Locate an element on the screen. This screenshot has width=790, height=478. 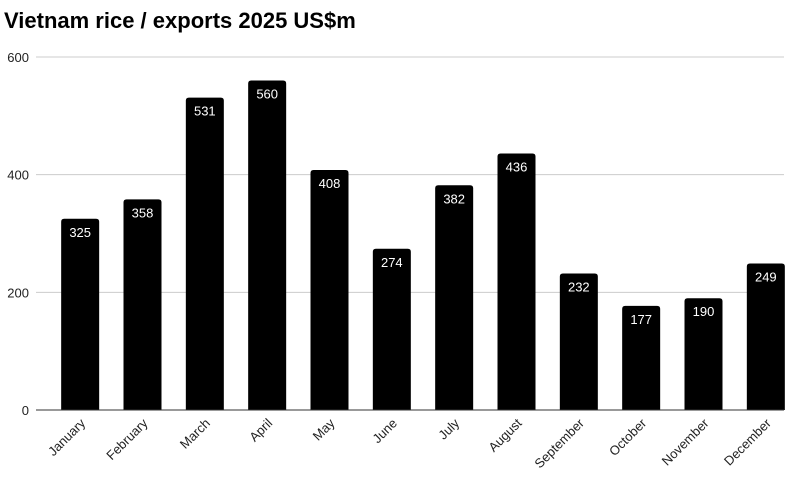
bar-february is located at coordinates (142, 304).